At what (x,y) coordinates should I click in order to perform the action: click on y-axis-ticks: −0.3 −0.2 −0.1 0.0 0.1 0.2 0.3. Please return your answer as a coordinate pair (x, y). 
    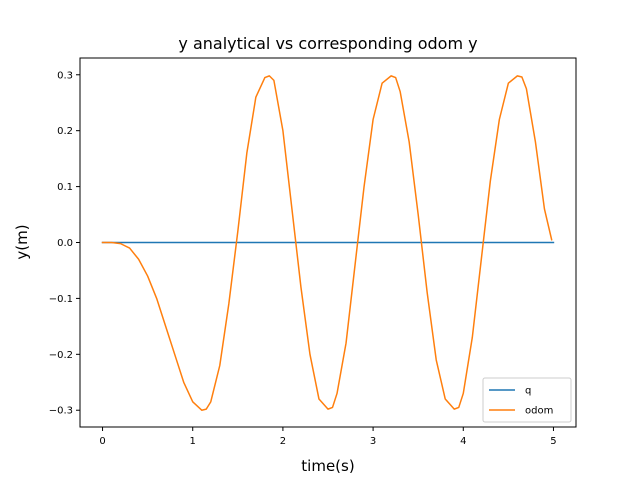
    Looking at the image, I should click on (64, 243).